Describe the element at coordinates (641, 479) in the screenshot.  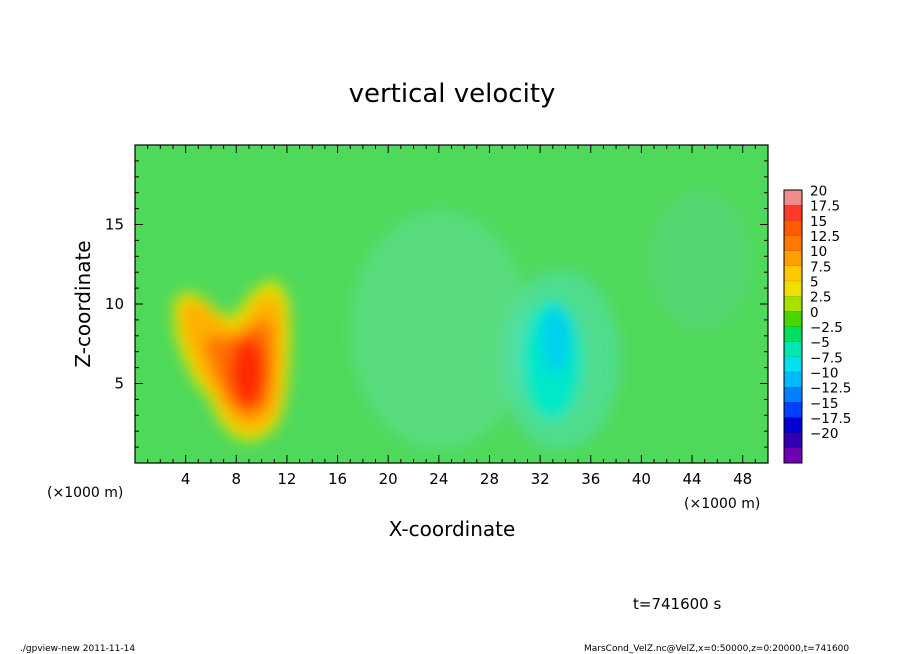
I see `x-tick-label: 40` at that location.